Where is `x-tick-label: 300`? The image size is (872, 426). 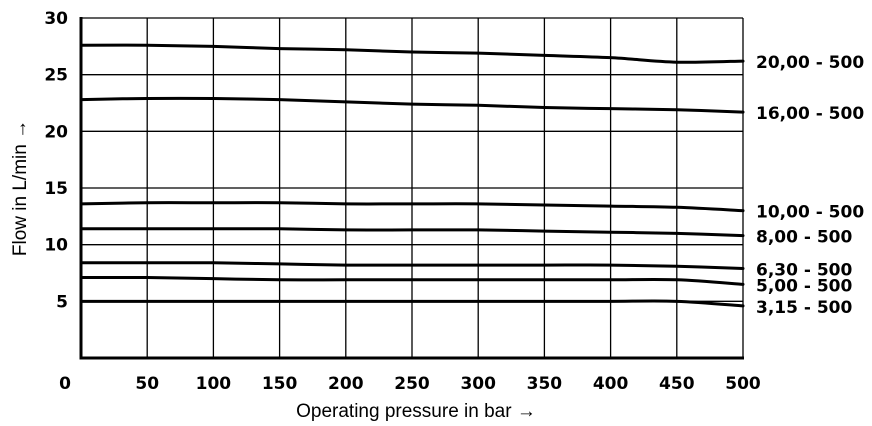 x-tick-label: 300 is located at coordinates (478, 384).